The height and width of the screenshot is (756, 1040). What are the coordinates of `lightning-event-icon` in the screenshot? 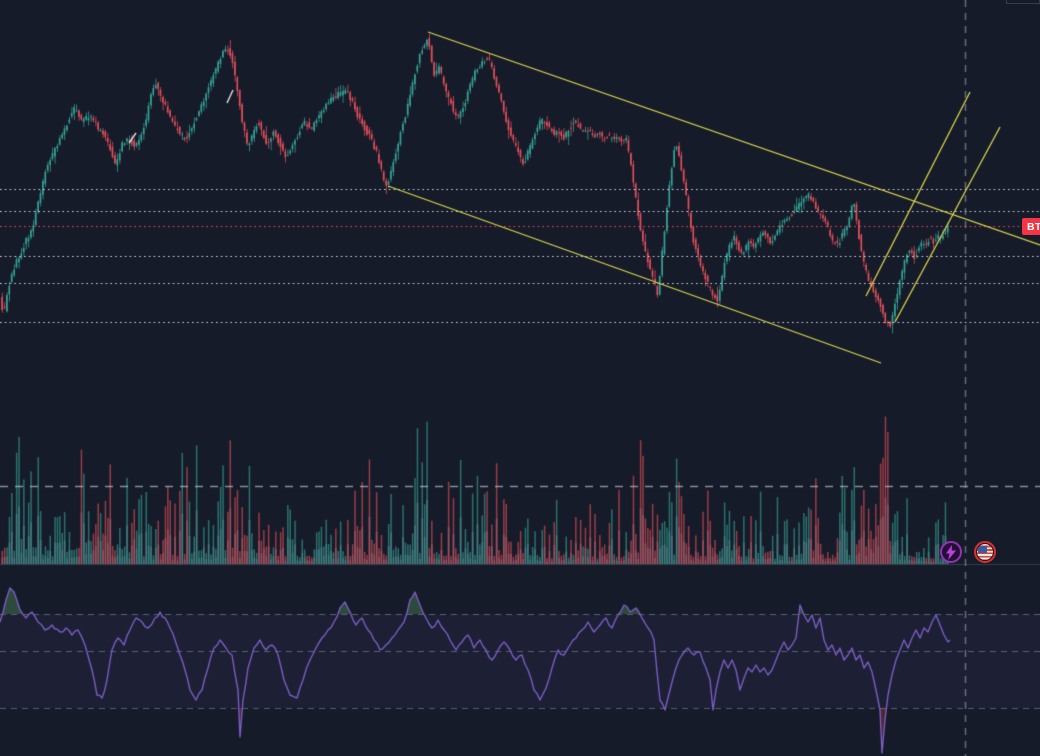 It's located at (951, 552).